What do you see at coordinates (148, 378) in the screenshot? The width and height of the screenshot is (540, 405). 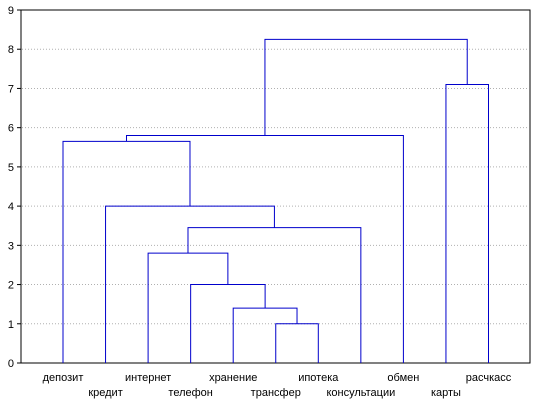 I see `leaf-label: интернет` at bounding box center [148, 378].